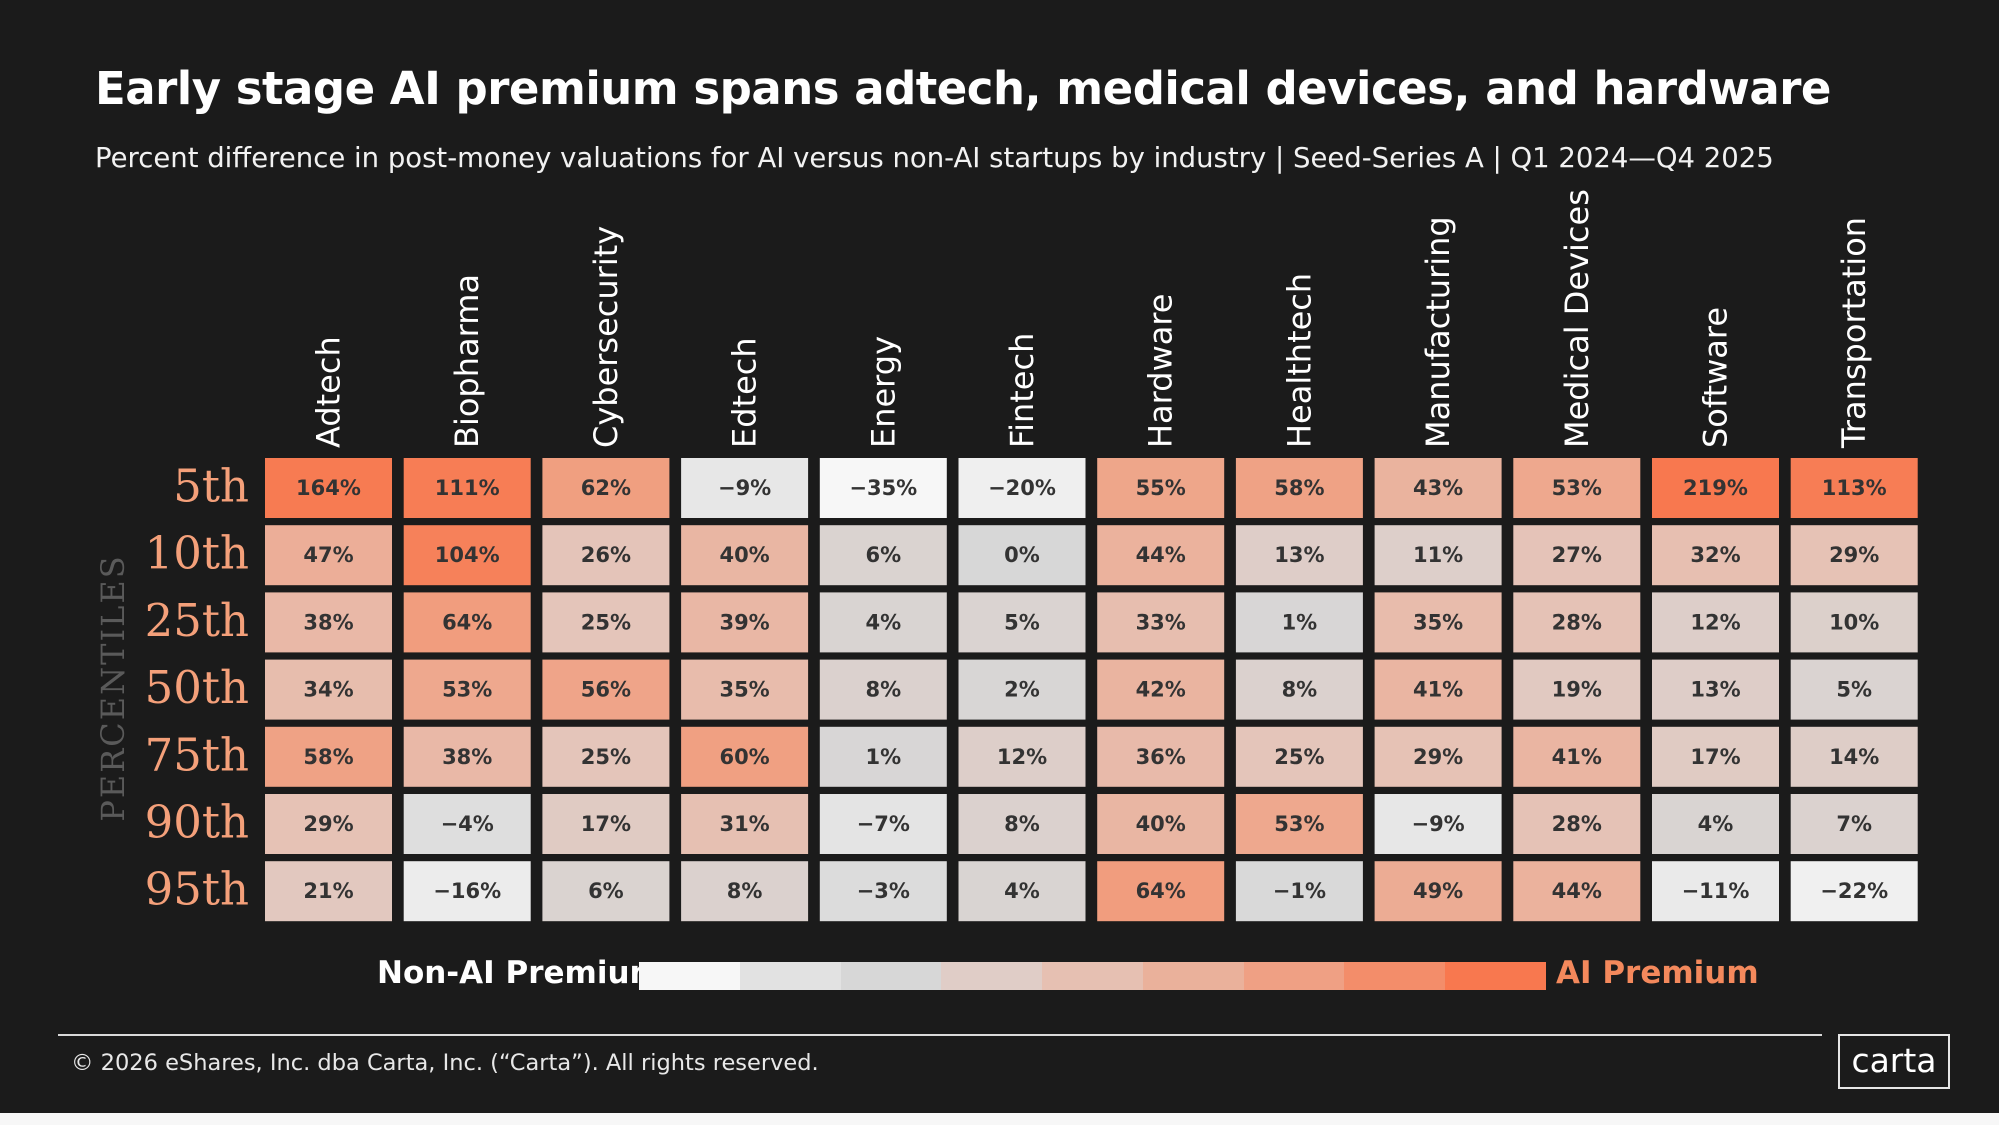 This screenshot has width=1999, height=1125. I want to click on column-label-software: Software, so click(1716, 377).